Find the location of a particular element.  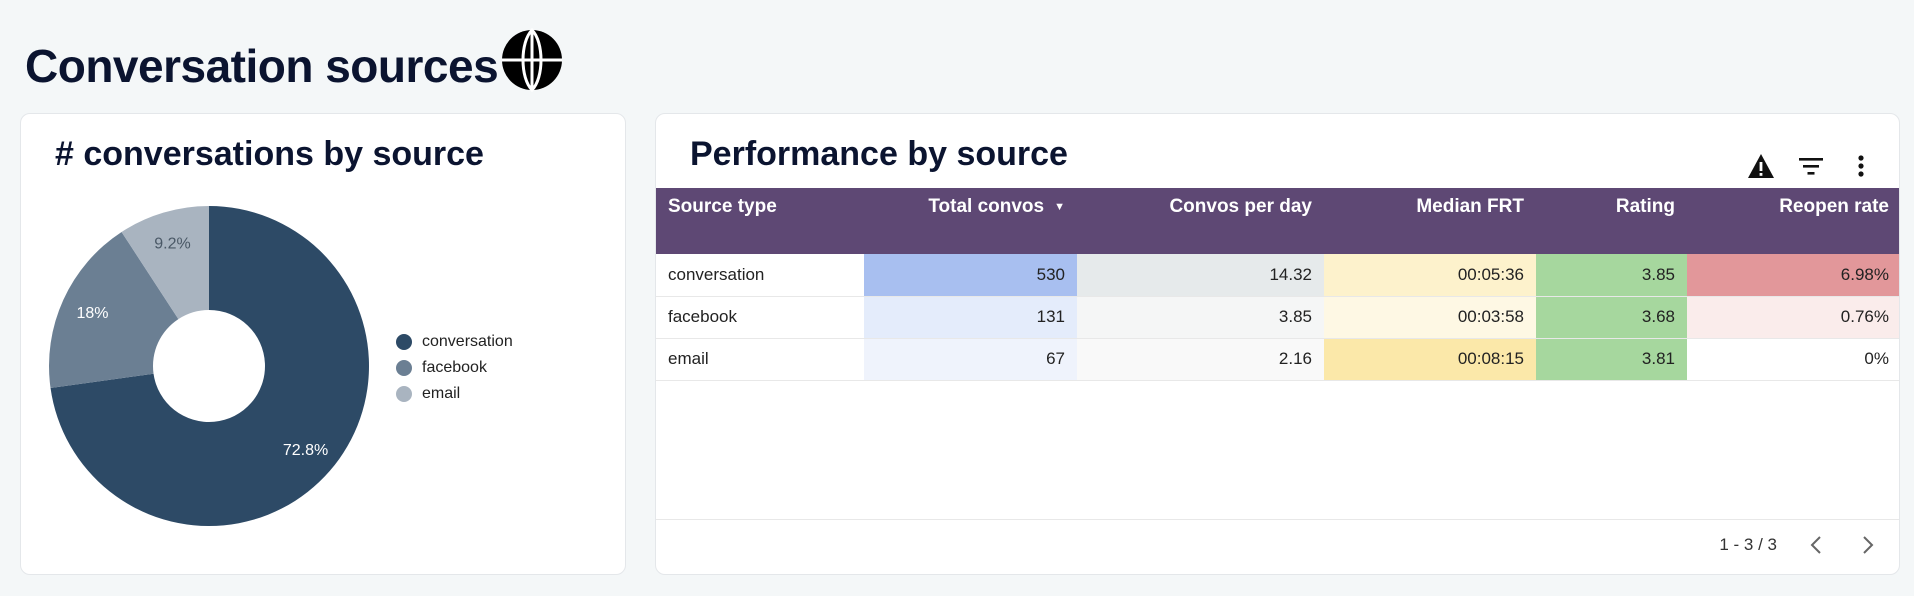

chart-legend: conversation facebook email is located at coordinates (454, 368).